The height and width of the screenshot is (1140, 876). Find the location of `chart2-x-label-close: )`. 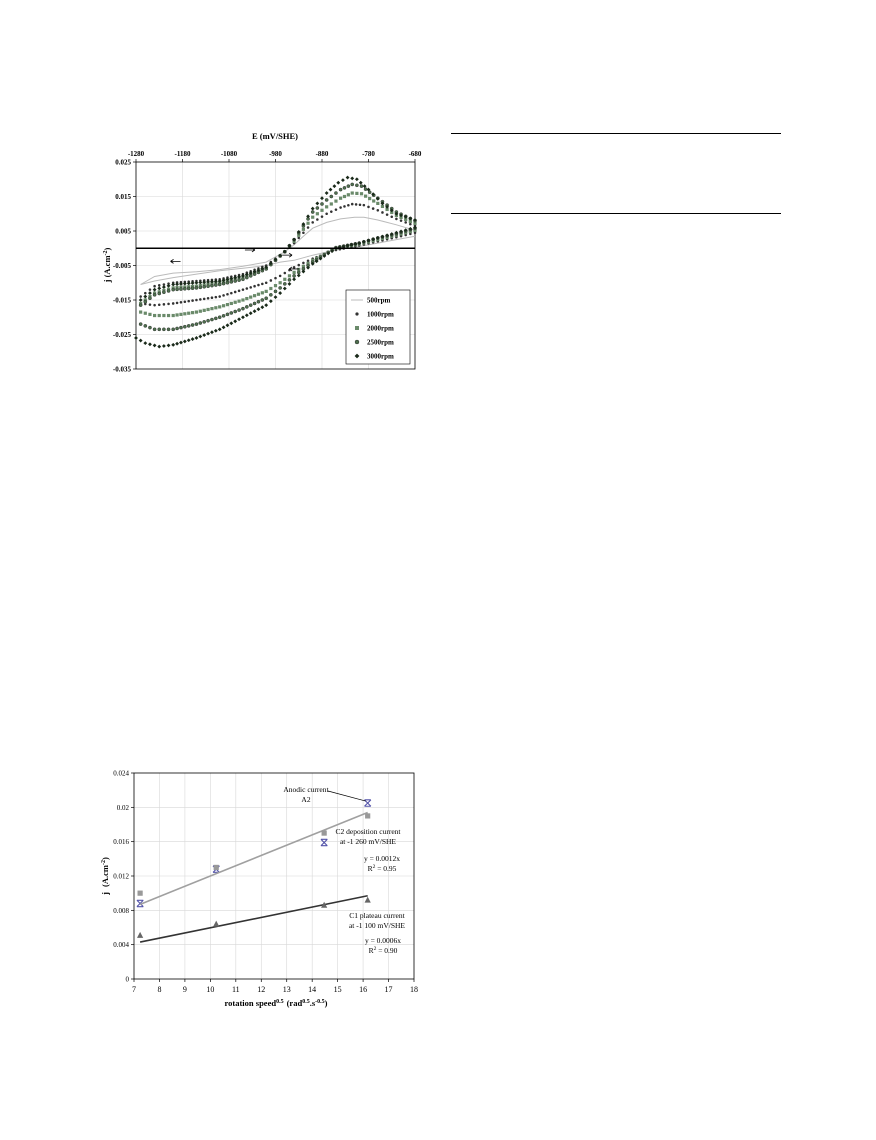

chart2-x-label-close: ) is located at coordinates (326, 1003).